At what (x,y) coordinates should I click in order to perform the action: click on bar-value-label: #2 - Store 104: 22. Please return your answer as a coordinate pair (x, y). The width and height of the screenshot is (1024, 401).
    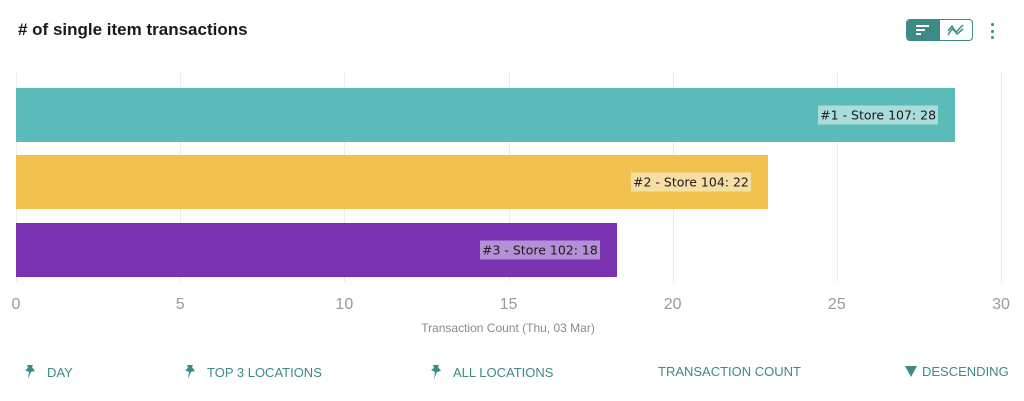
    Looking at the image, I should click on (691, 182).